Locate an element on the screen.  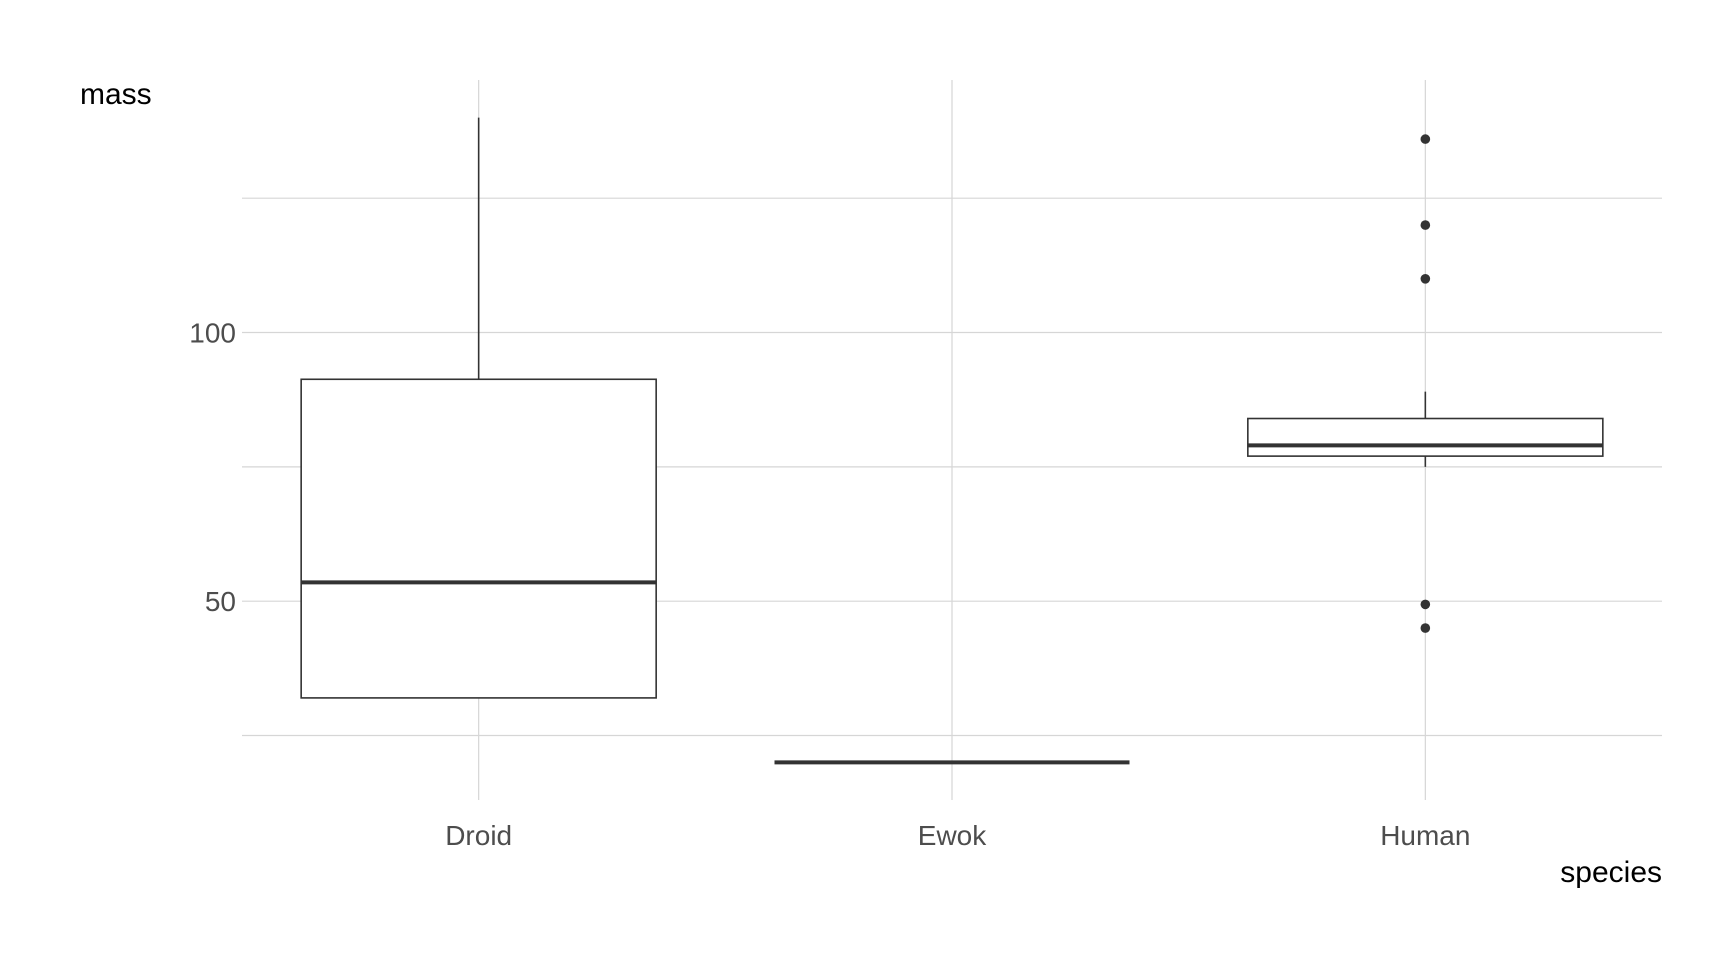
x-tick-label: Droid is located at coordinates (478, 835).